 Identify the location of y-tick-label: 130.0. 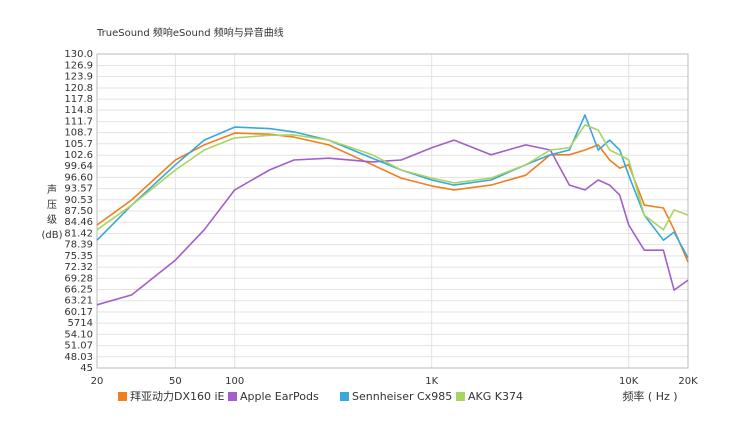
(78, 54).